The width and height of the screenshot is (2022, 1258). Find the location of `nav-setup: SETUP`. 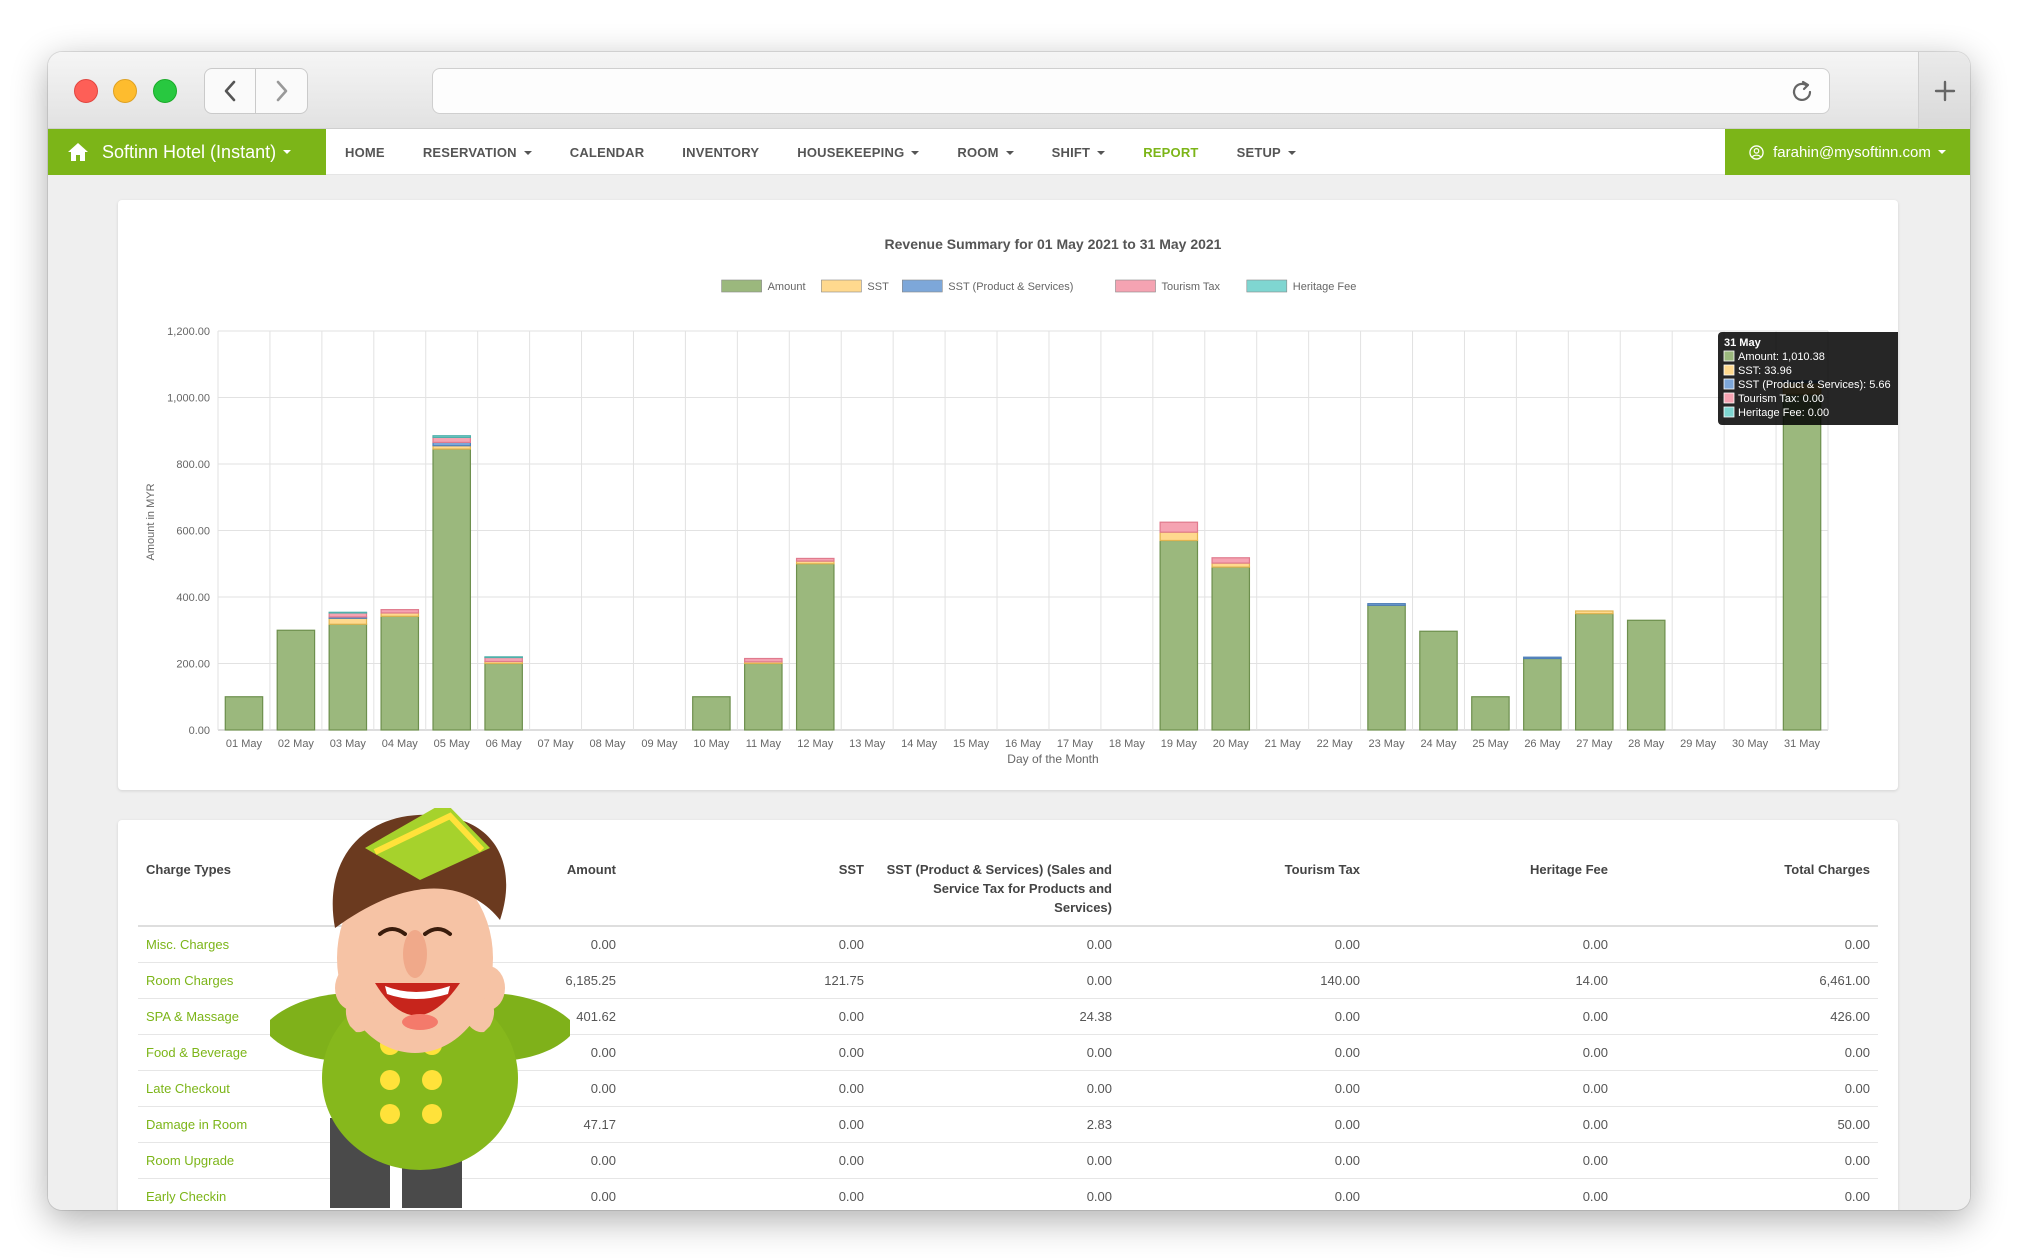

nav-setup: SETUP is located at coordinates (1266, 152).